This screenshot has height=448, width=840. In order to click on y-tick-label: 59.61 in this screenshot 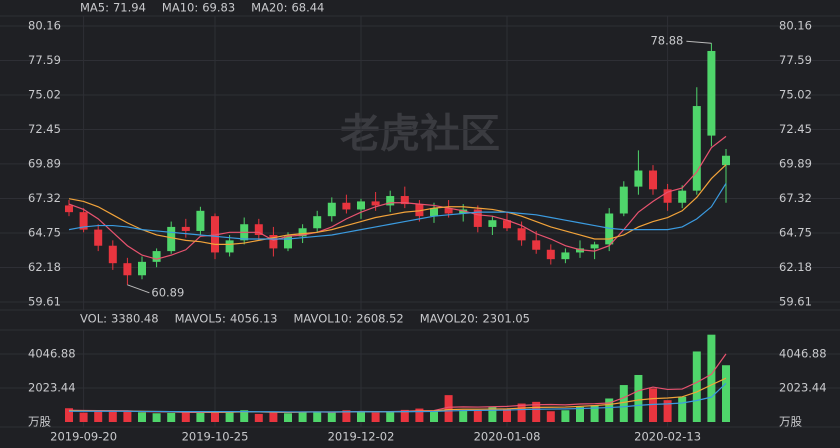, I will do `click(44, 302)`.